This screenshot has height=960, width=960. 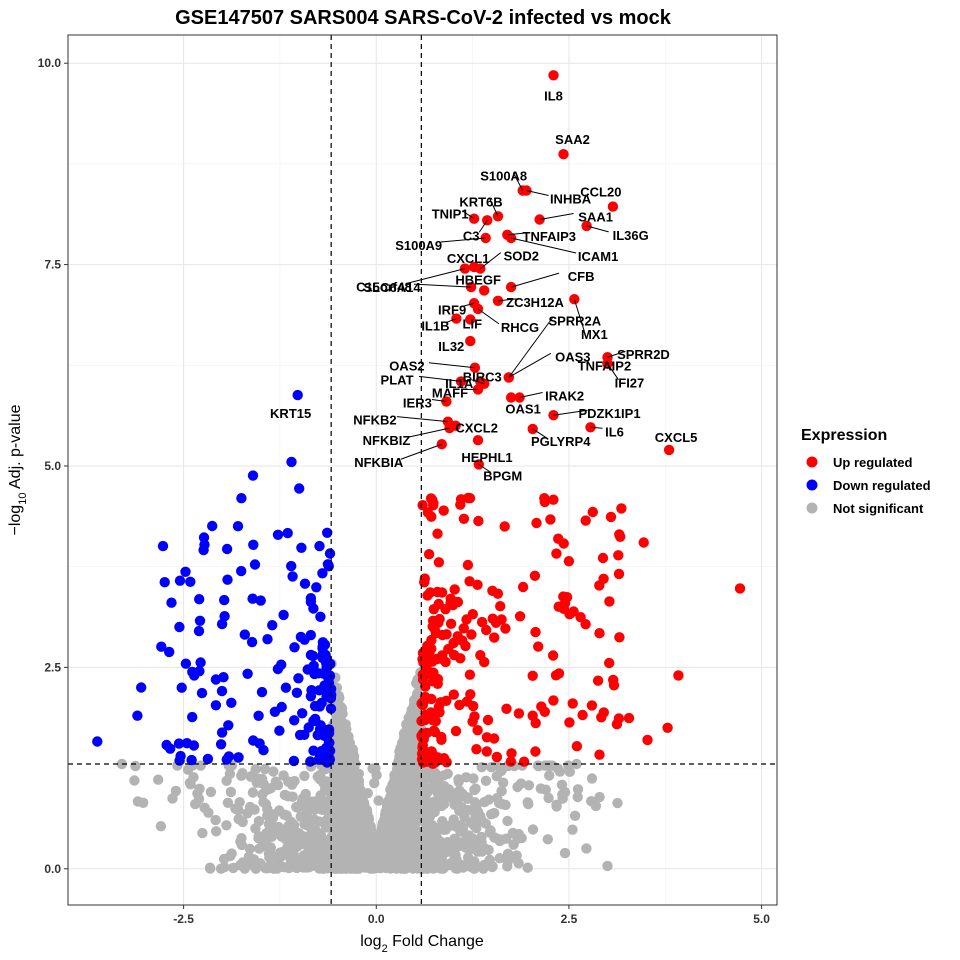 I want to click on label-connector-sprr2d, so click(x=616, y=354).